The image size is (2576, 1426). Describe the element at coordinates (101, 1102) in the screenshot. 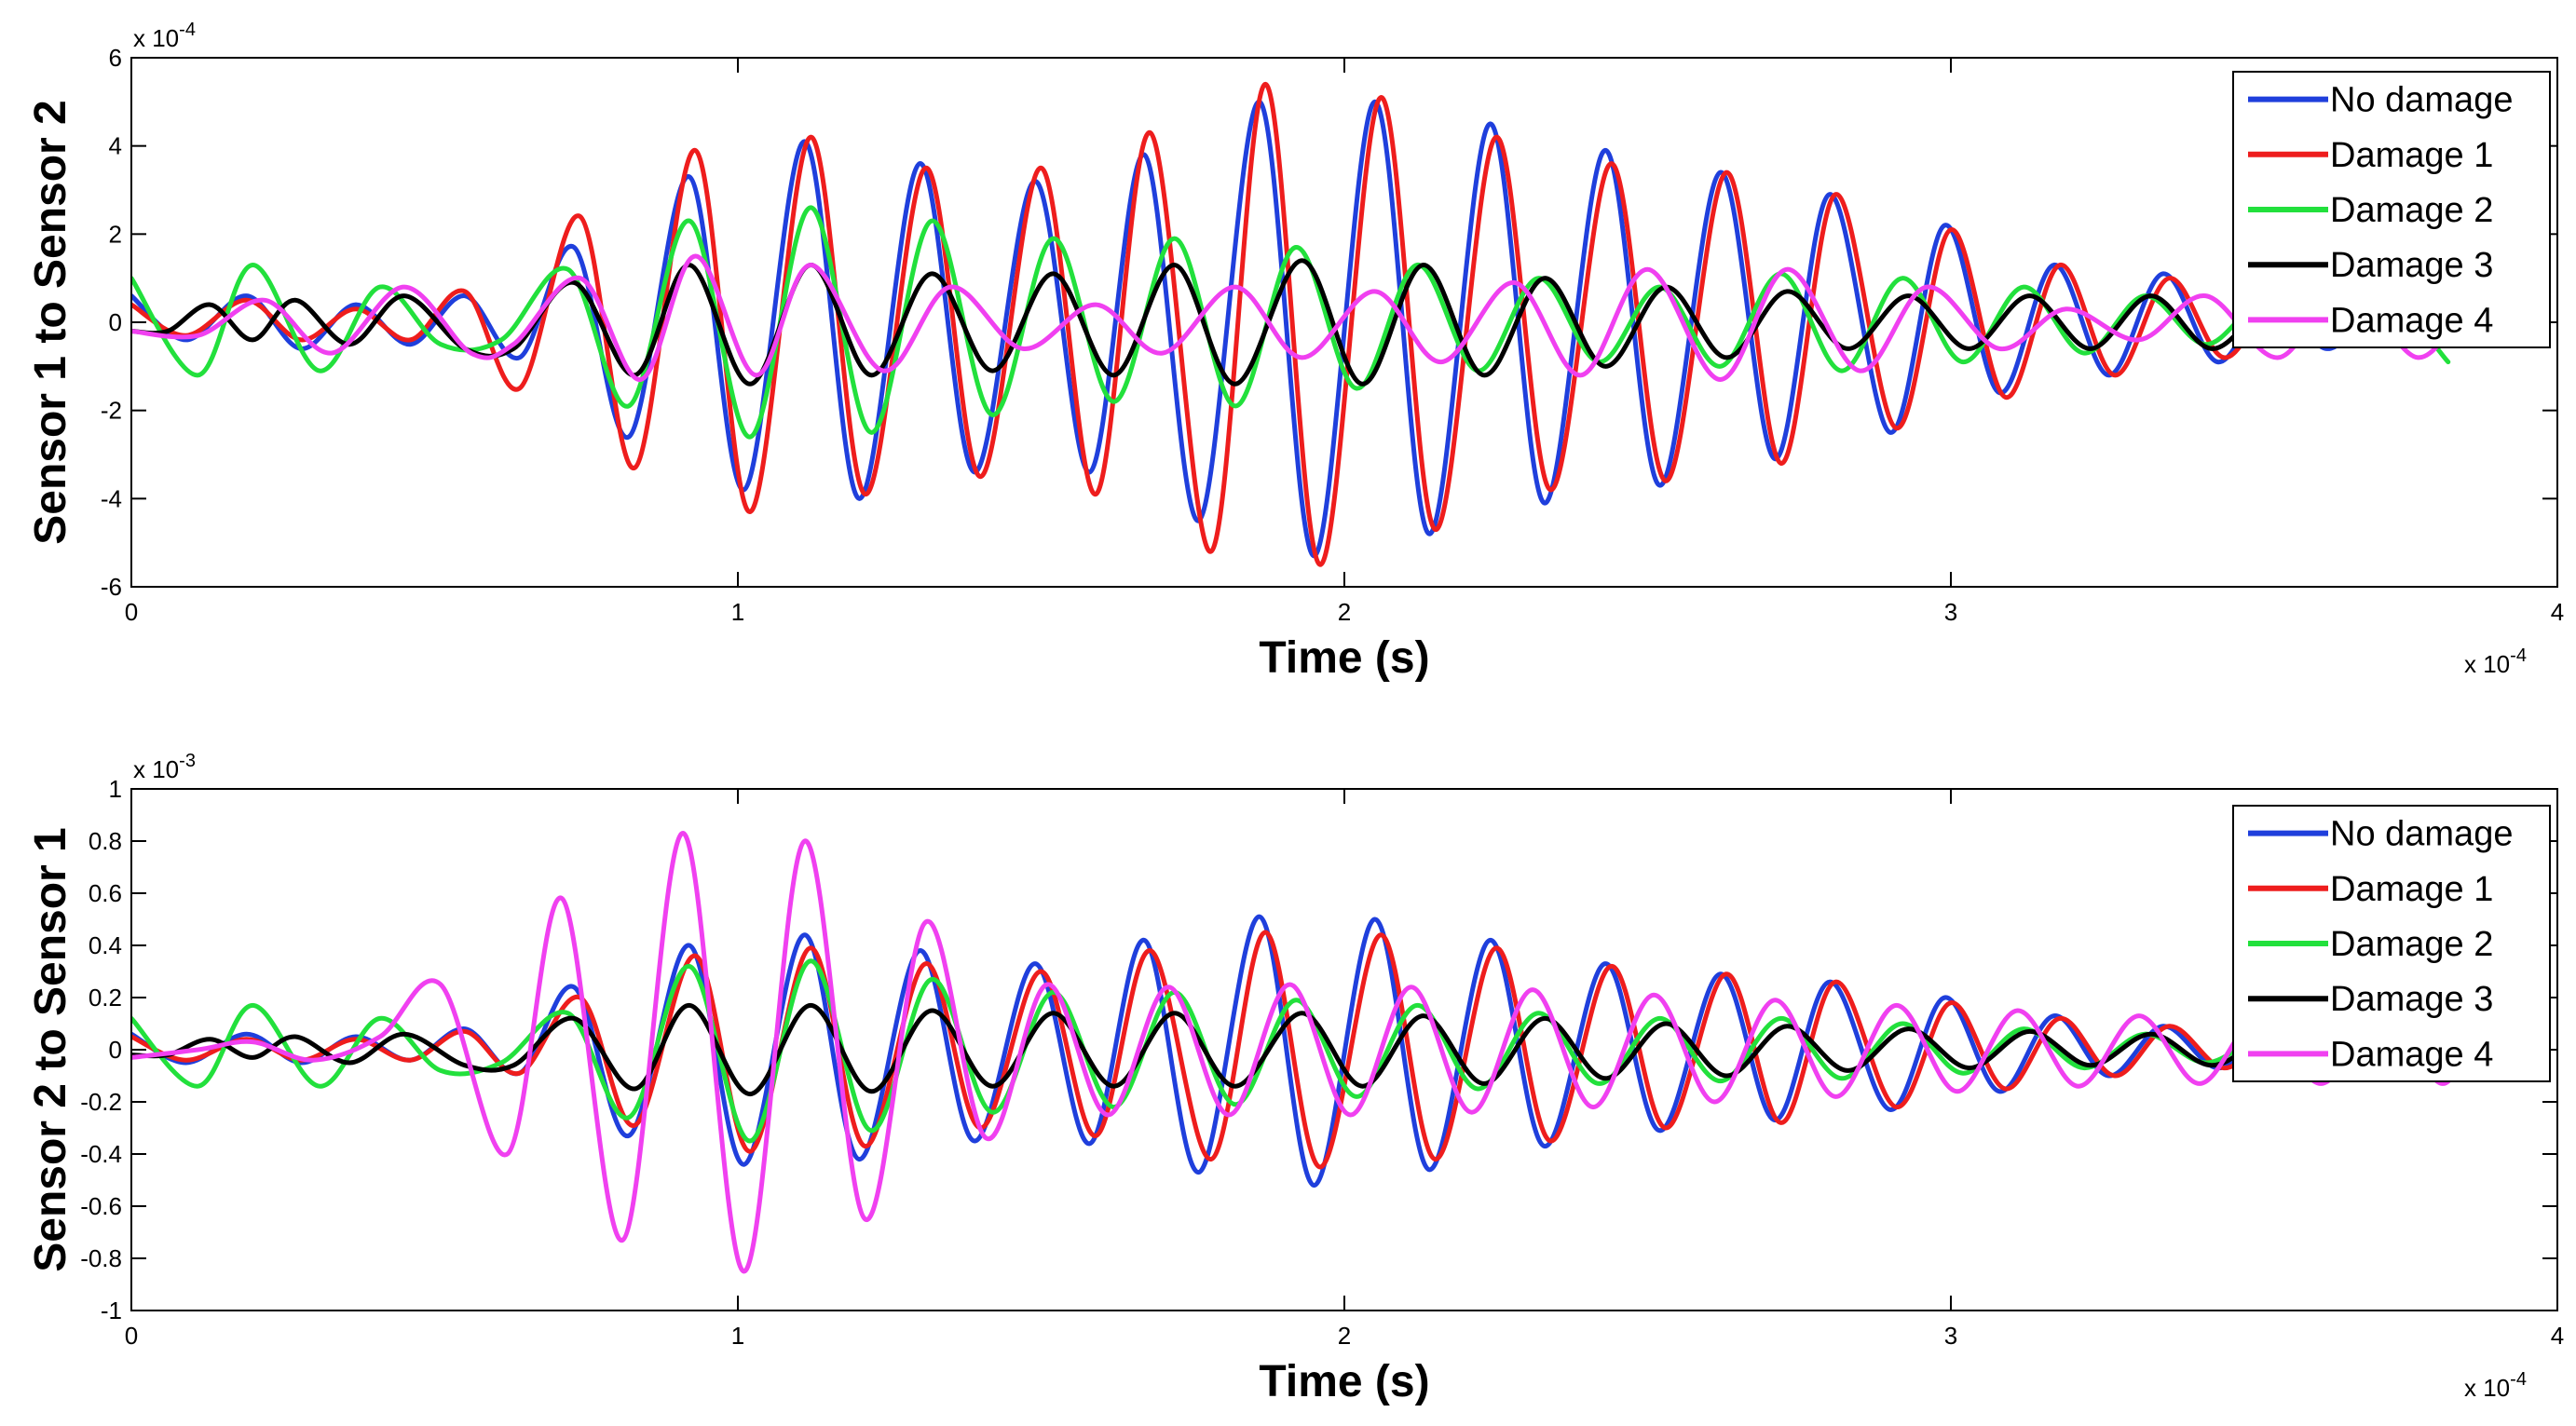

I see `y-tick-label: -0.2` at that location.